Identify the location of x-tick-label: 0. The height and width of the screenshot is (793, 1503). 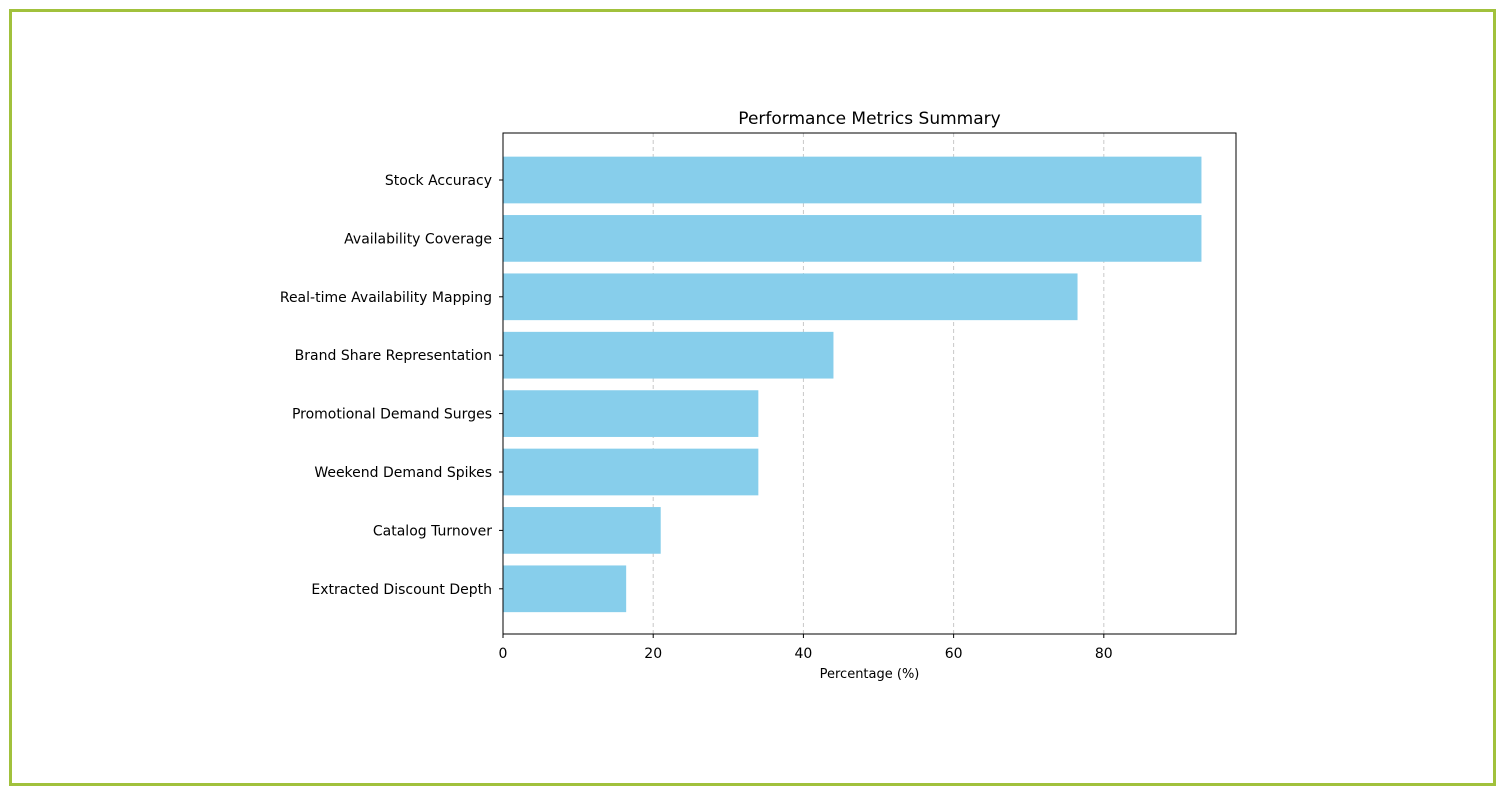
(503, 654).